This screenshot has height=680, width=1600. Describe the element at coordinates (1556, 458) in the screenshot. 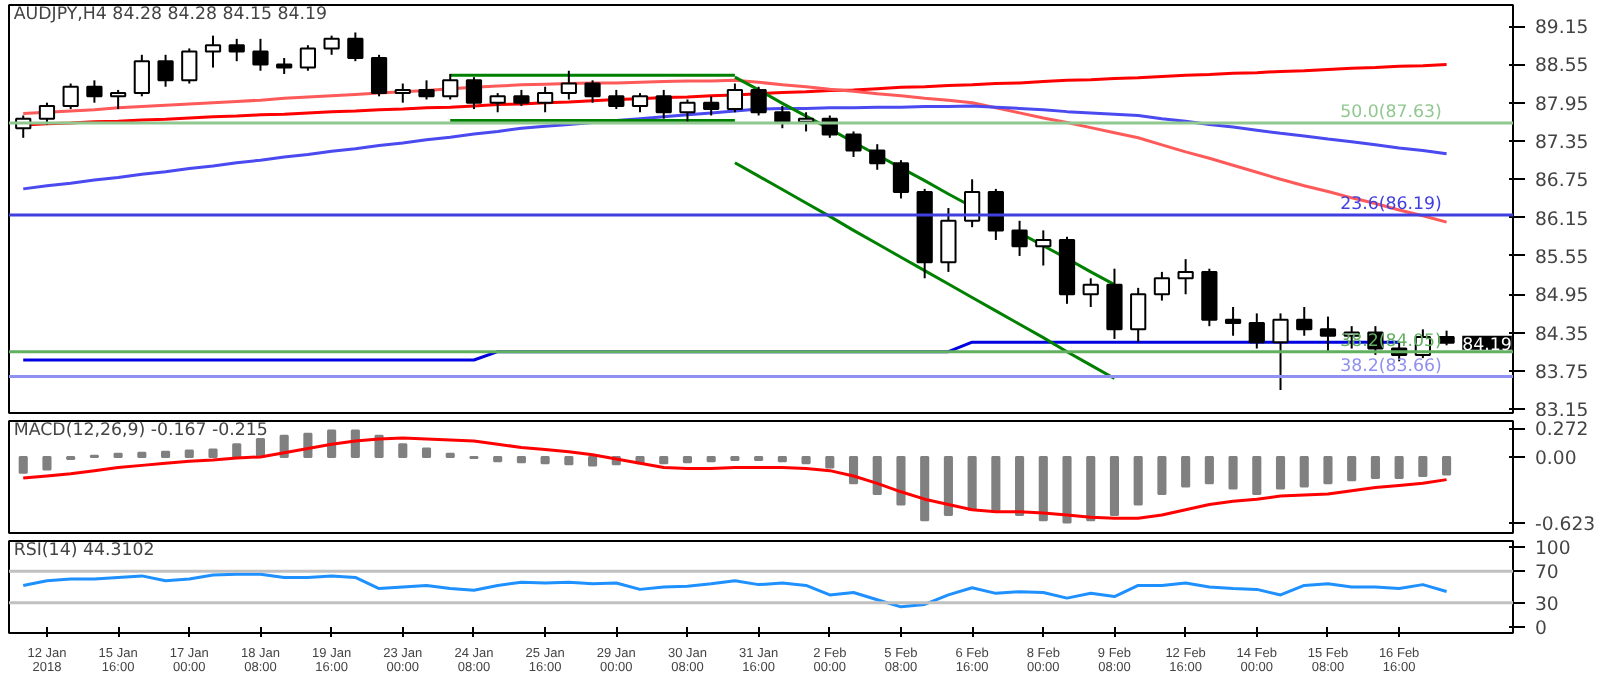

I see `y-tick-label: 0.00` at that location.